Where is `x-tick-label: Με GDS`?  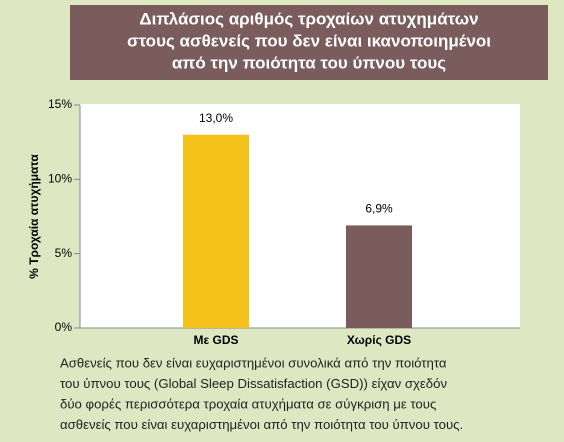
x-tick-label: Με GDS is located at coordinates (215, 340).